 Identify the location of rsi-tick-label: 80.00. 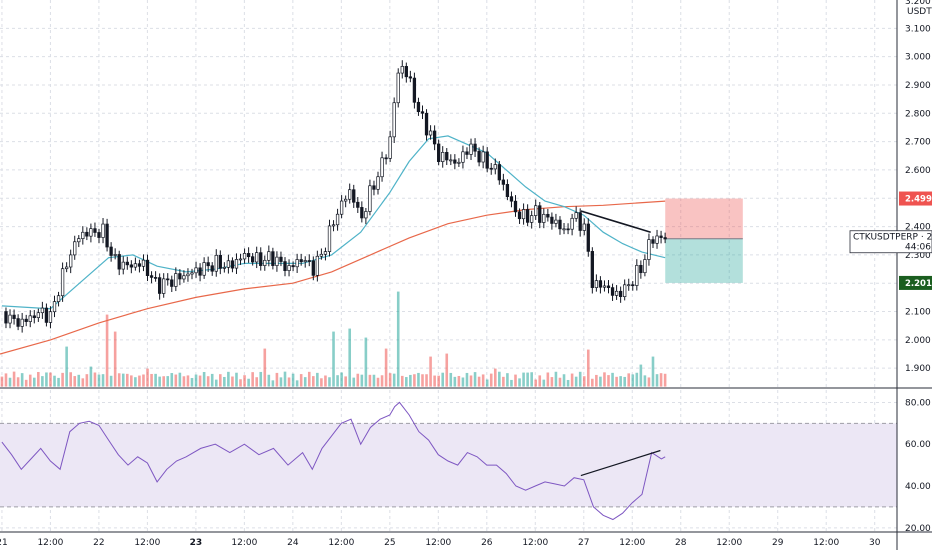
(918, 403).